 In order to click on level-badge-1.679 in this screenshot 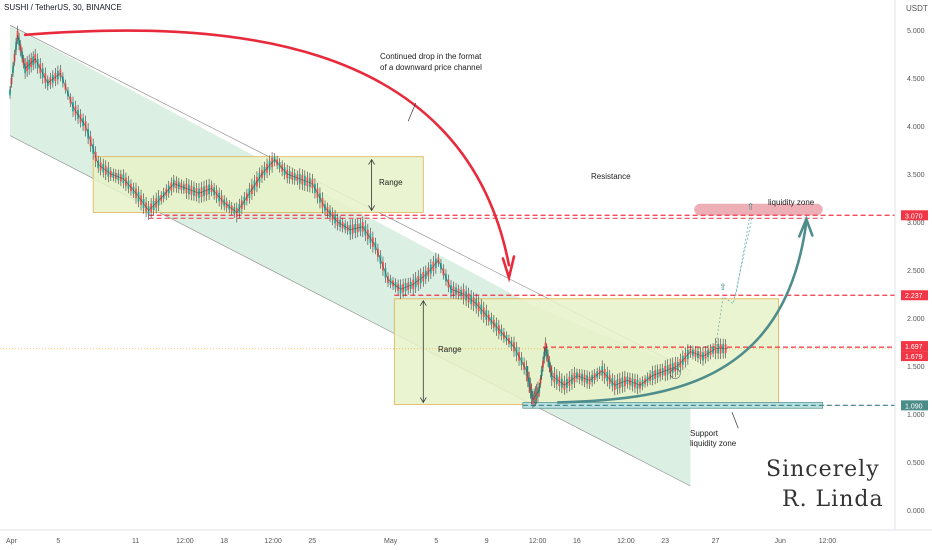, I will do `click(914, 356)`.